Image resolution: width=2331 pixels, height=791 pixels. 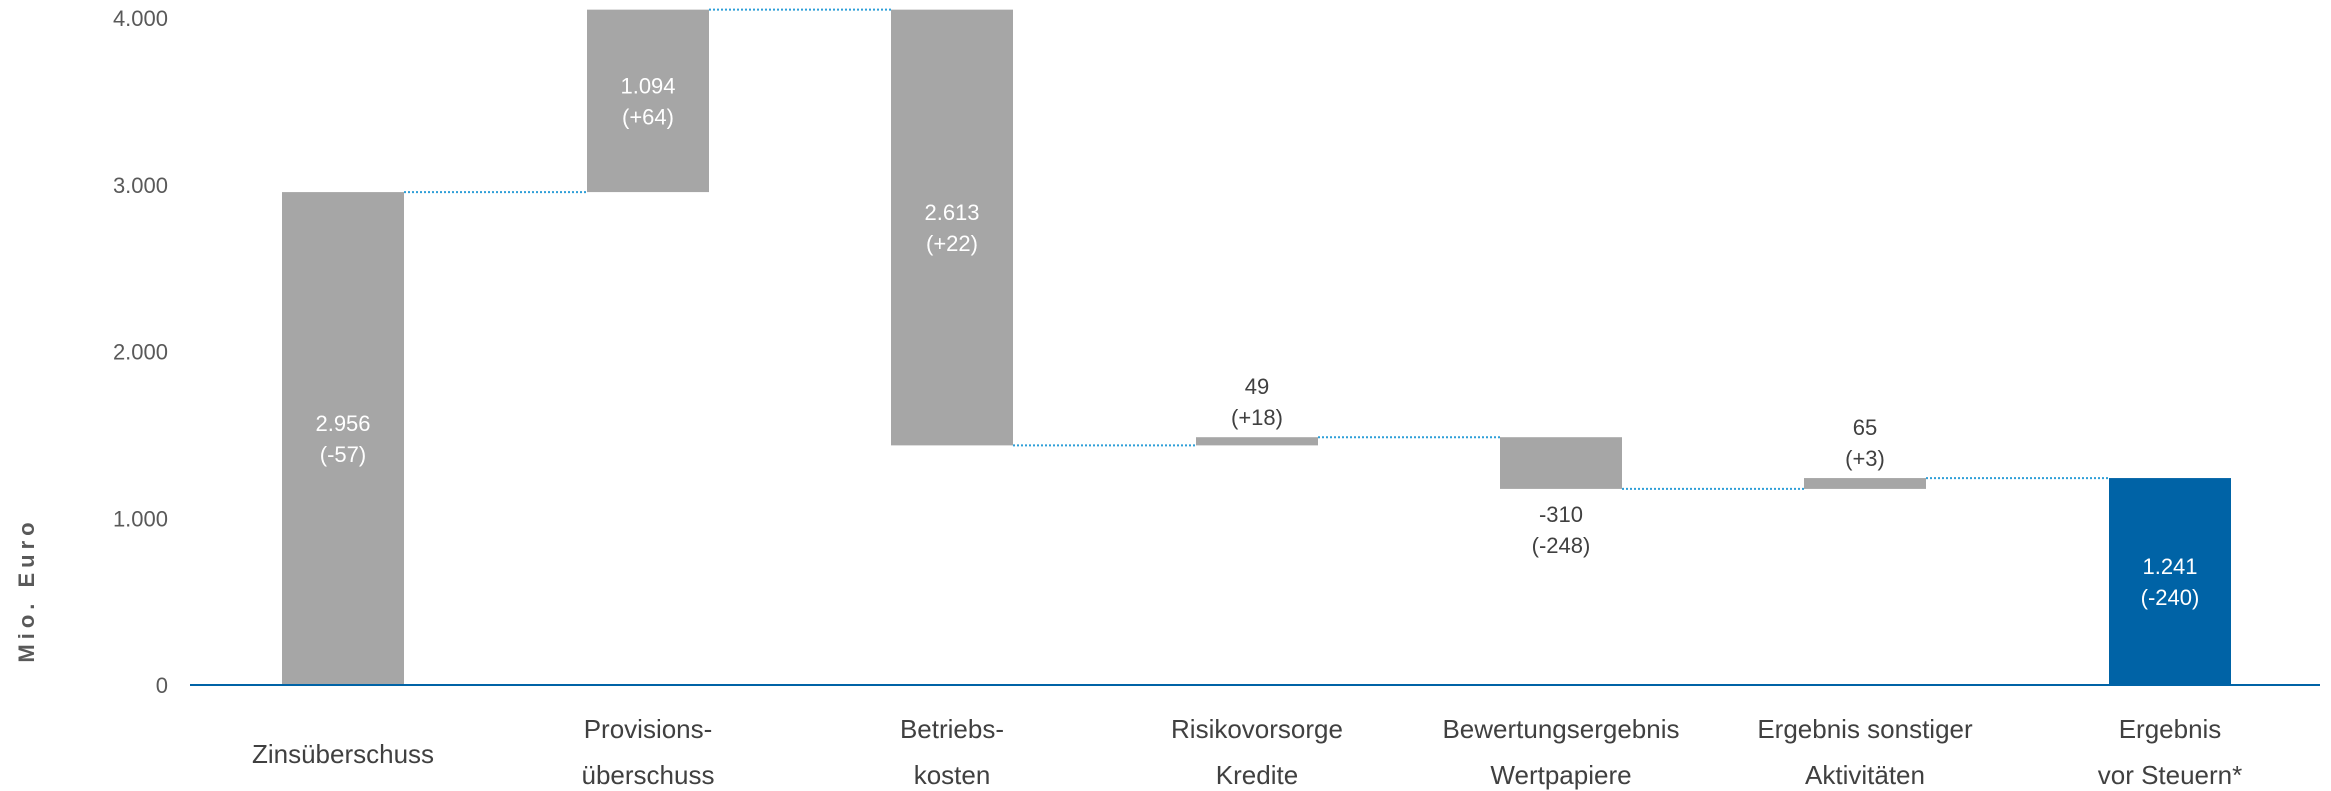 I want to click on category-label: Provisions-, so click(x=648, y=729).